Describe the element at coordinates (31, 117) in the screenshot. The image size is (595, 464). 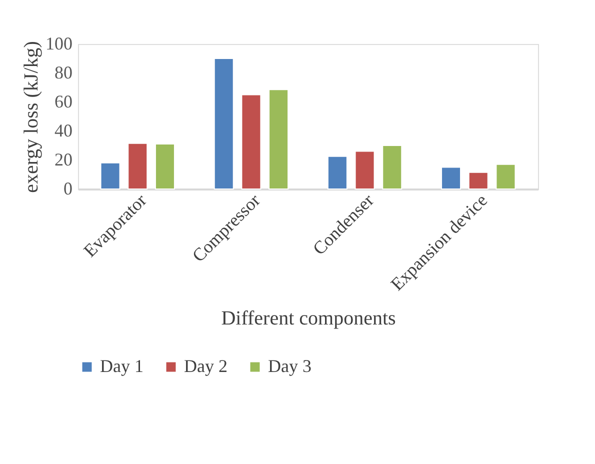
I see `y-axis-title: exergy loss (kJ/kg)` at that location.